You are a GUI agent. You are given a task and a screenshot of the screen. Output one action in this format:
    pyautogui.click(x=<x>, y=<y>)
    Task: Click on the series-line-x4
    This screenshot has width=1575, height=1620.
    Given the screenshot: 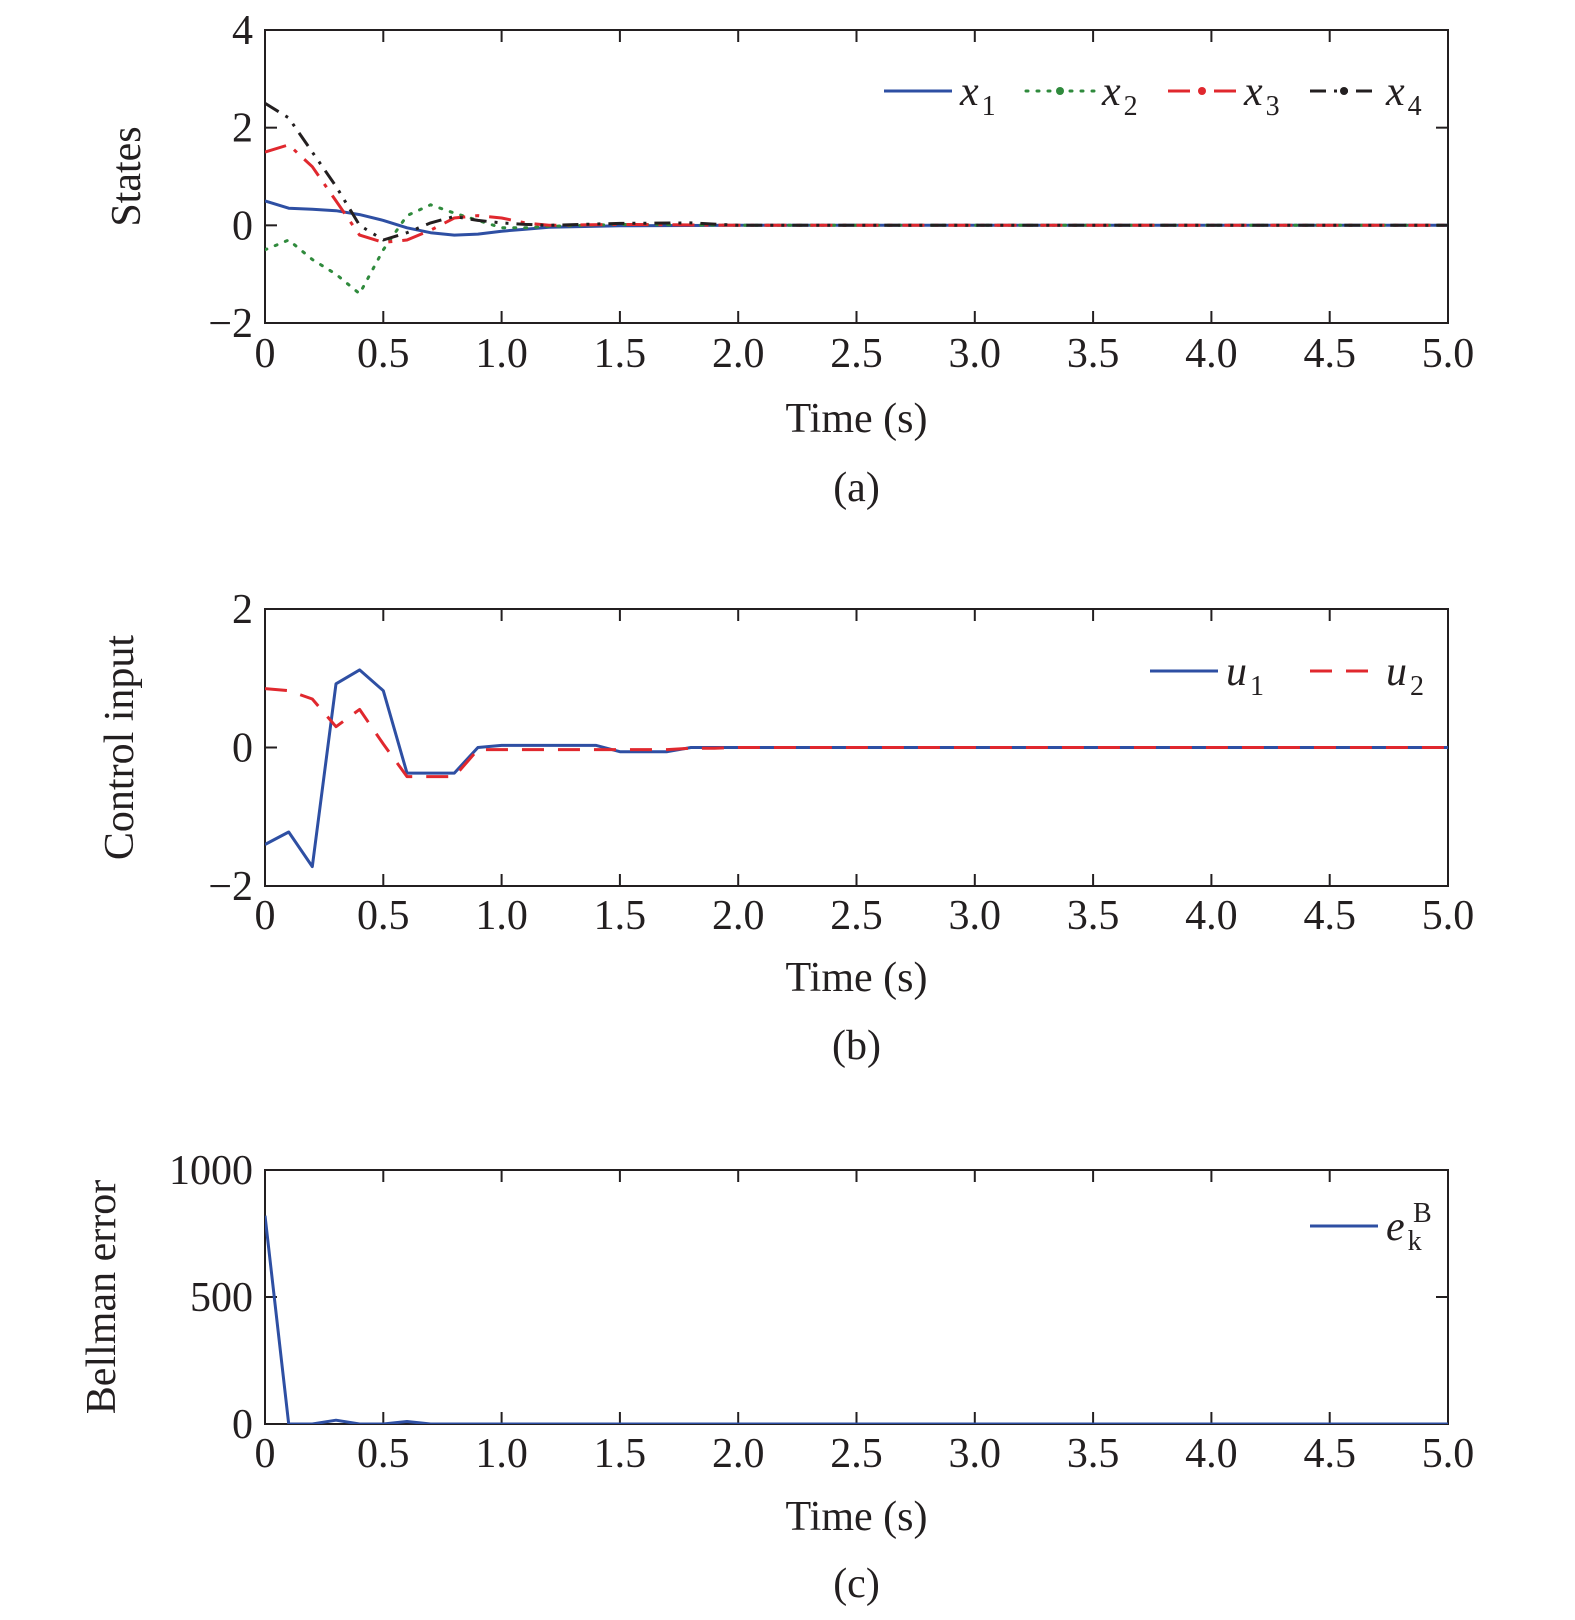 What is the action you would take?
    pyautogui.click(x=856, y=172)
    